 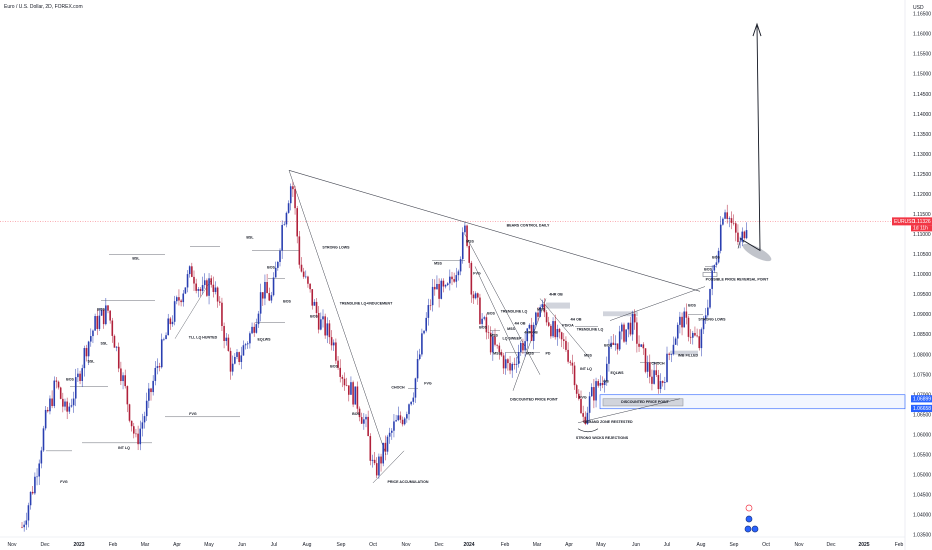 What do you see at coordinates (92, 362) in the screenshot?
I see `annotation-label: SSL` at bounding box center [92, 362].